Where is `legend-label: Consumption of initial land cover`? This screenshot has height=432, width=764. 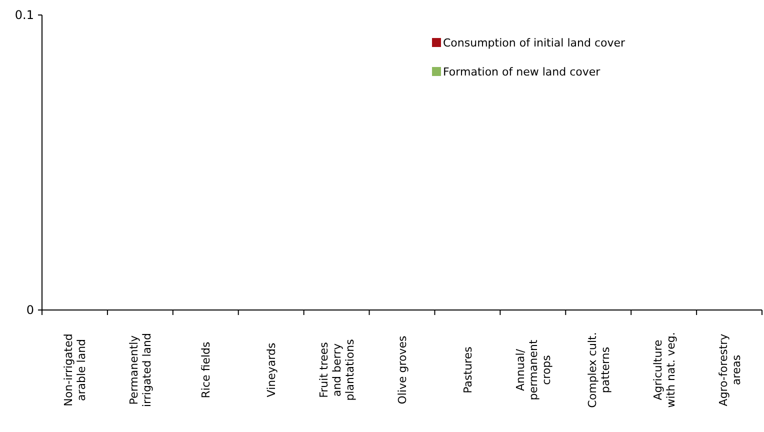 legend-label: Consumption of initial land cover is located at coordinates (534, 43).